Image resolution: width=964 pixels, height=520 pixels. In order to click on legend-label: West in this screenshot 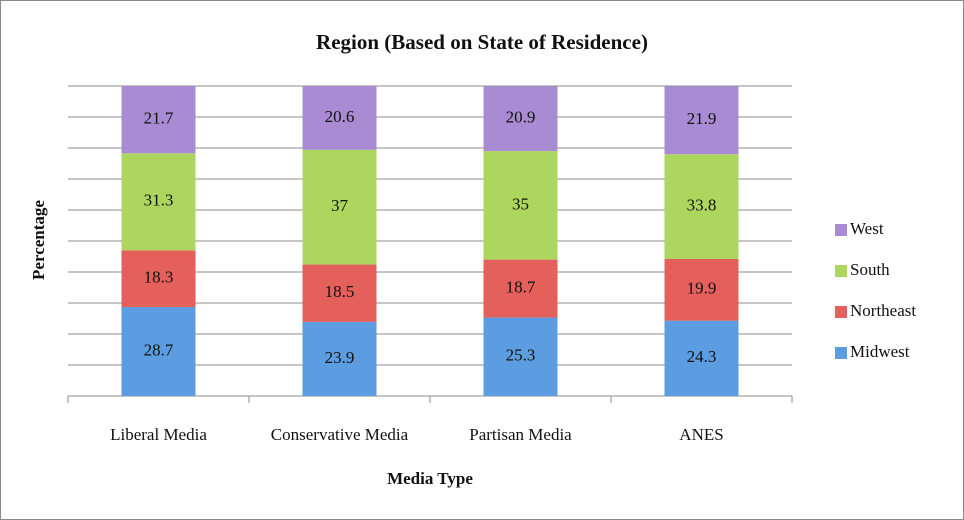, I will do `click(867, 228)`.